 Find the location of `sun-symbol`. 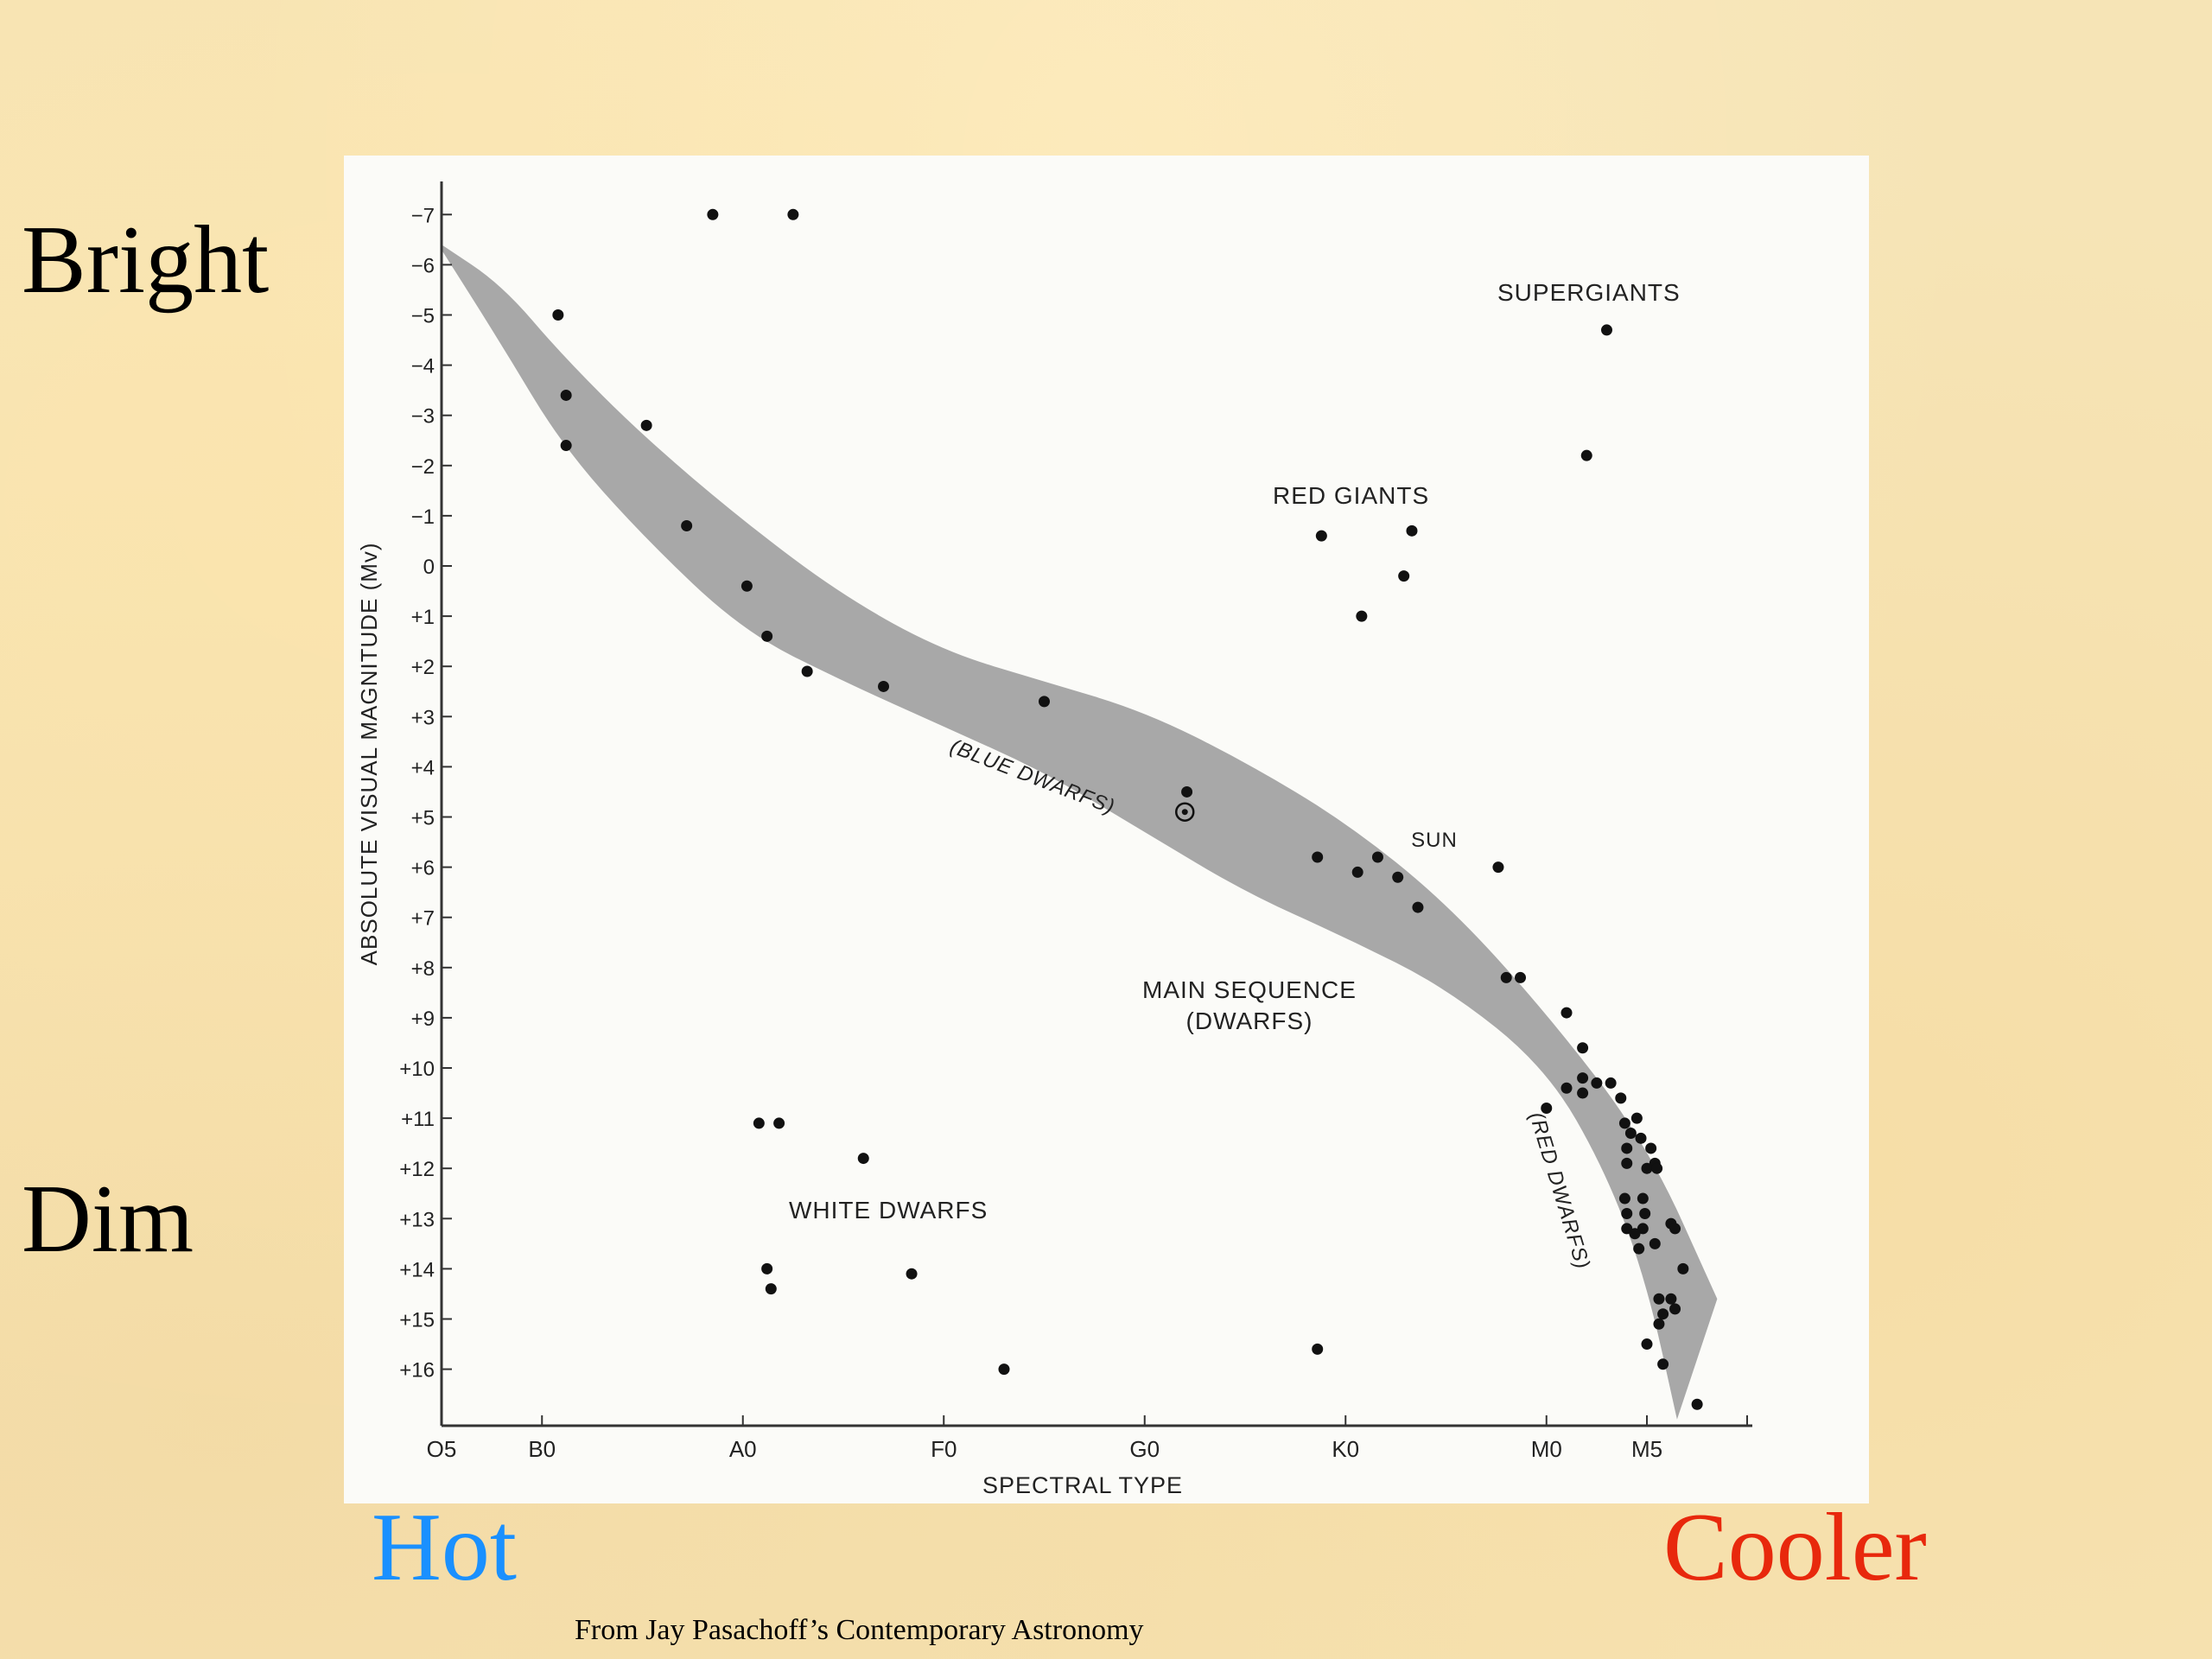

sun-symbol is located at coordinates (1185, 812).